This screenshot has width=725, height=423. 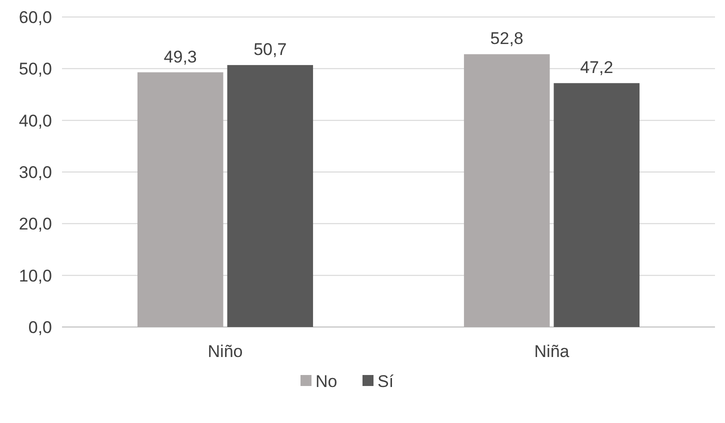 What do you see at coordinates (35, 172) in the screenshot?
I see `y-tick-label: 30,0` at bounding box center [35, 172].